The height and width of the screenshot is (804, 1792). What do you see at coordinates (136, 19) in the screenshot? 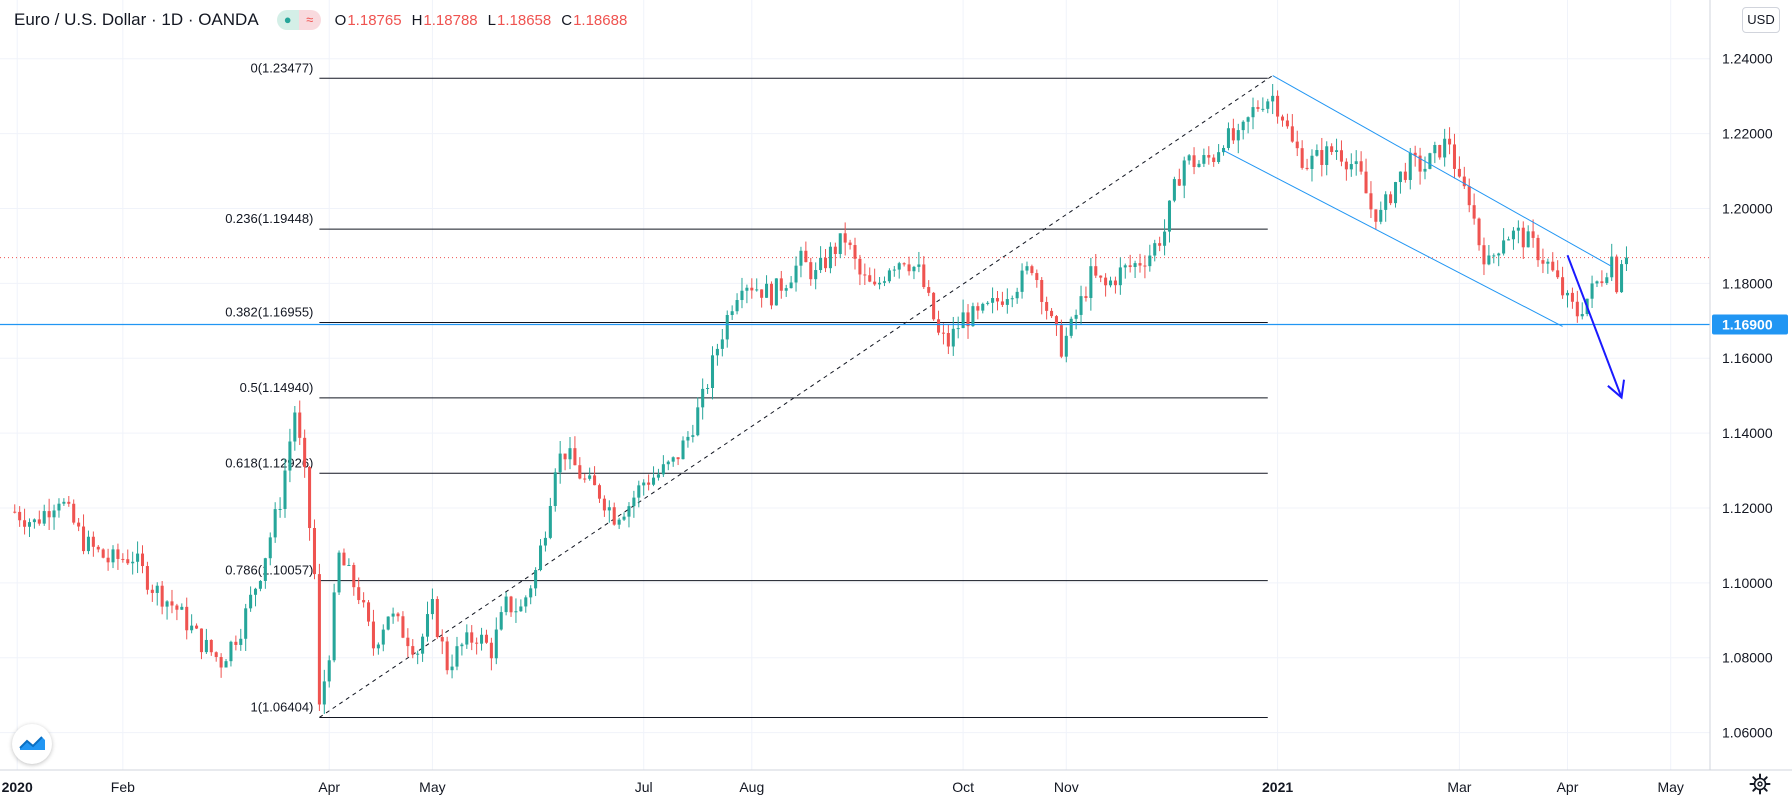
I see `symbol-title: Euro / U.S. Dollar · 1D · OANDA` at bounding box center [136, 19].